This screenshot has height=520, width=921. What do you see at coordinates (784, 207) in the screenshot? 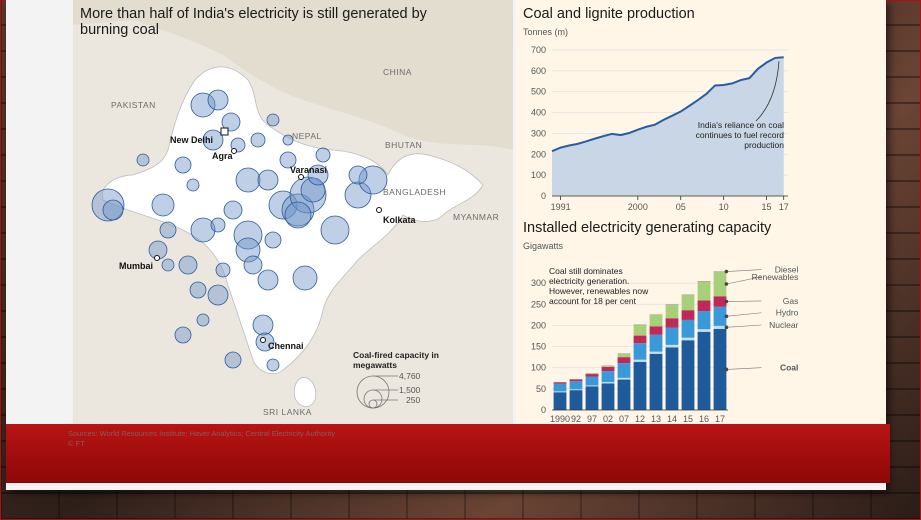
I see `x-tick-label: 17` at bounding box center [784, 207].